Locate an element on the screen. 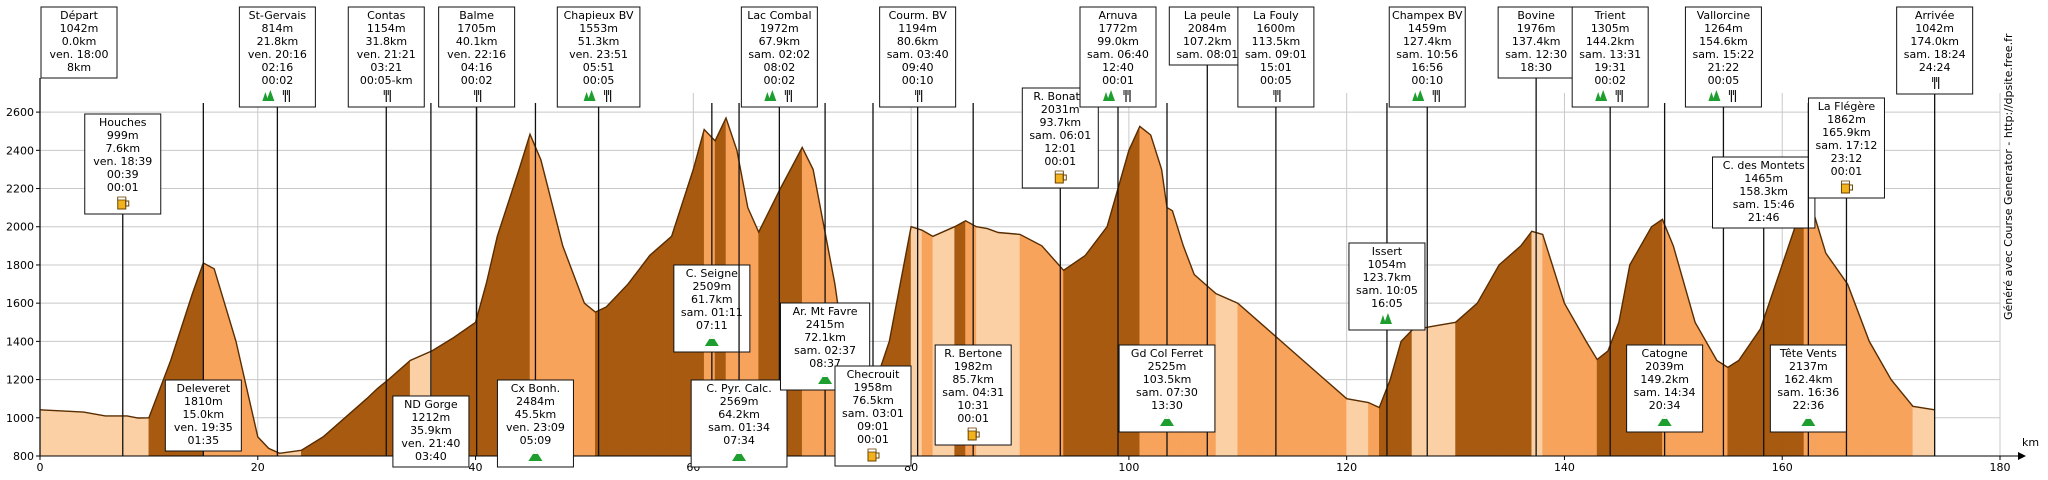 The width and height of the screenshot is (2048, 480). waypoint-text: sam. 13:31 is located at coordinates (1610, 54).